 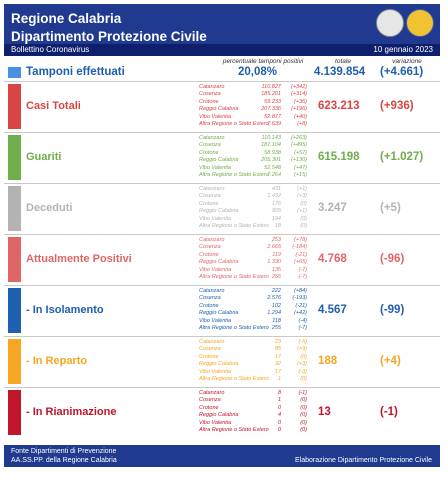 I want to click on province-row: Catanzaro 253 (+78), so click(x=253, y=240).